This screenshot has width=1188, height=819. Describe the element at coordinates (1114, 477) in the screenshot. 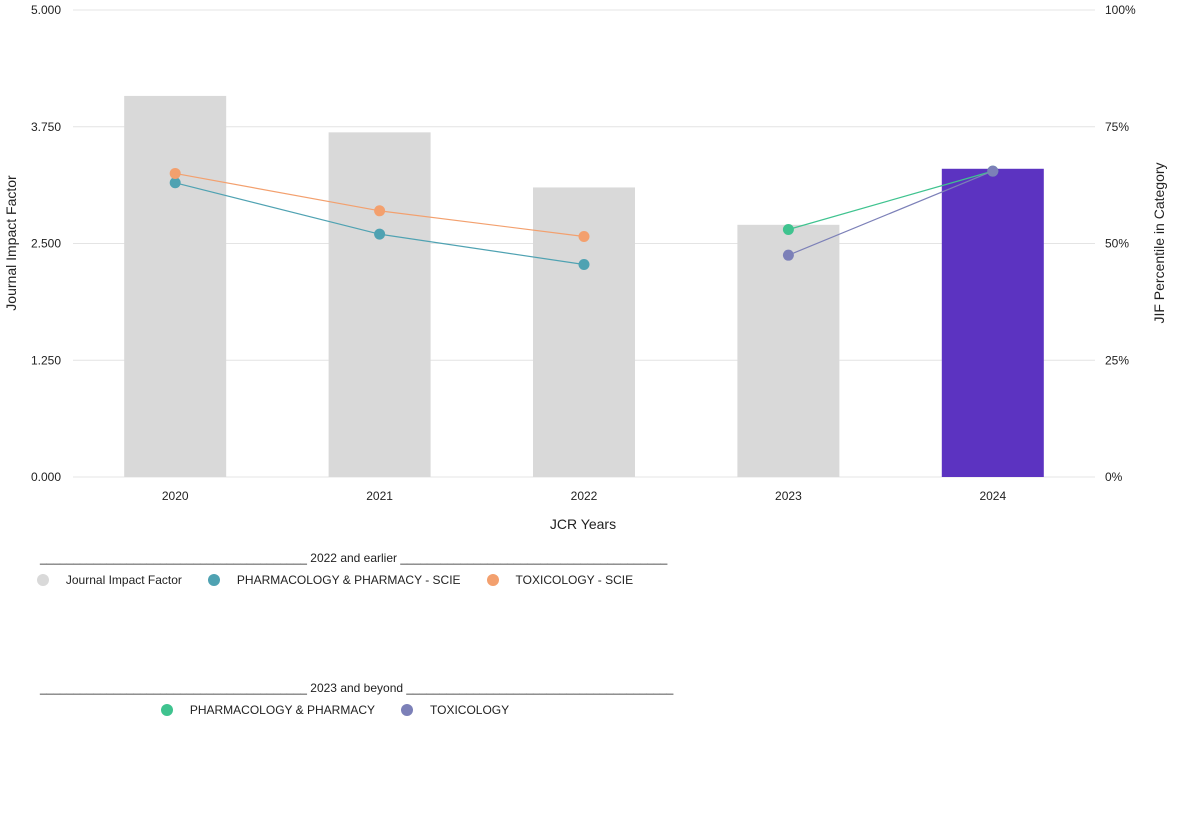

I see `right-tick-label: 0%` at that location.